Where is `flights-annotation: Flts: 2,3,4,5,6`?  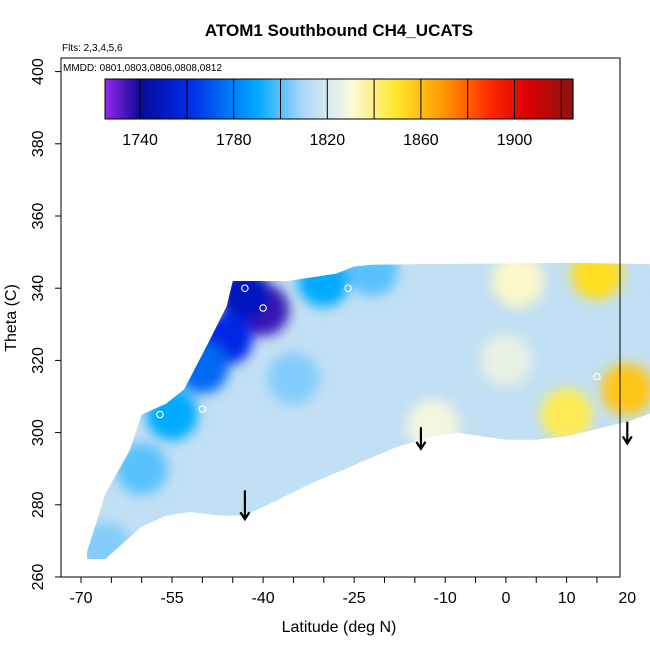 flights-annotation: Flts: 2,3,4,5,6 is located at coordinates (92, 48).